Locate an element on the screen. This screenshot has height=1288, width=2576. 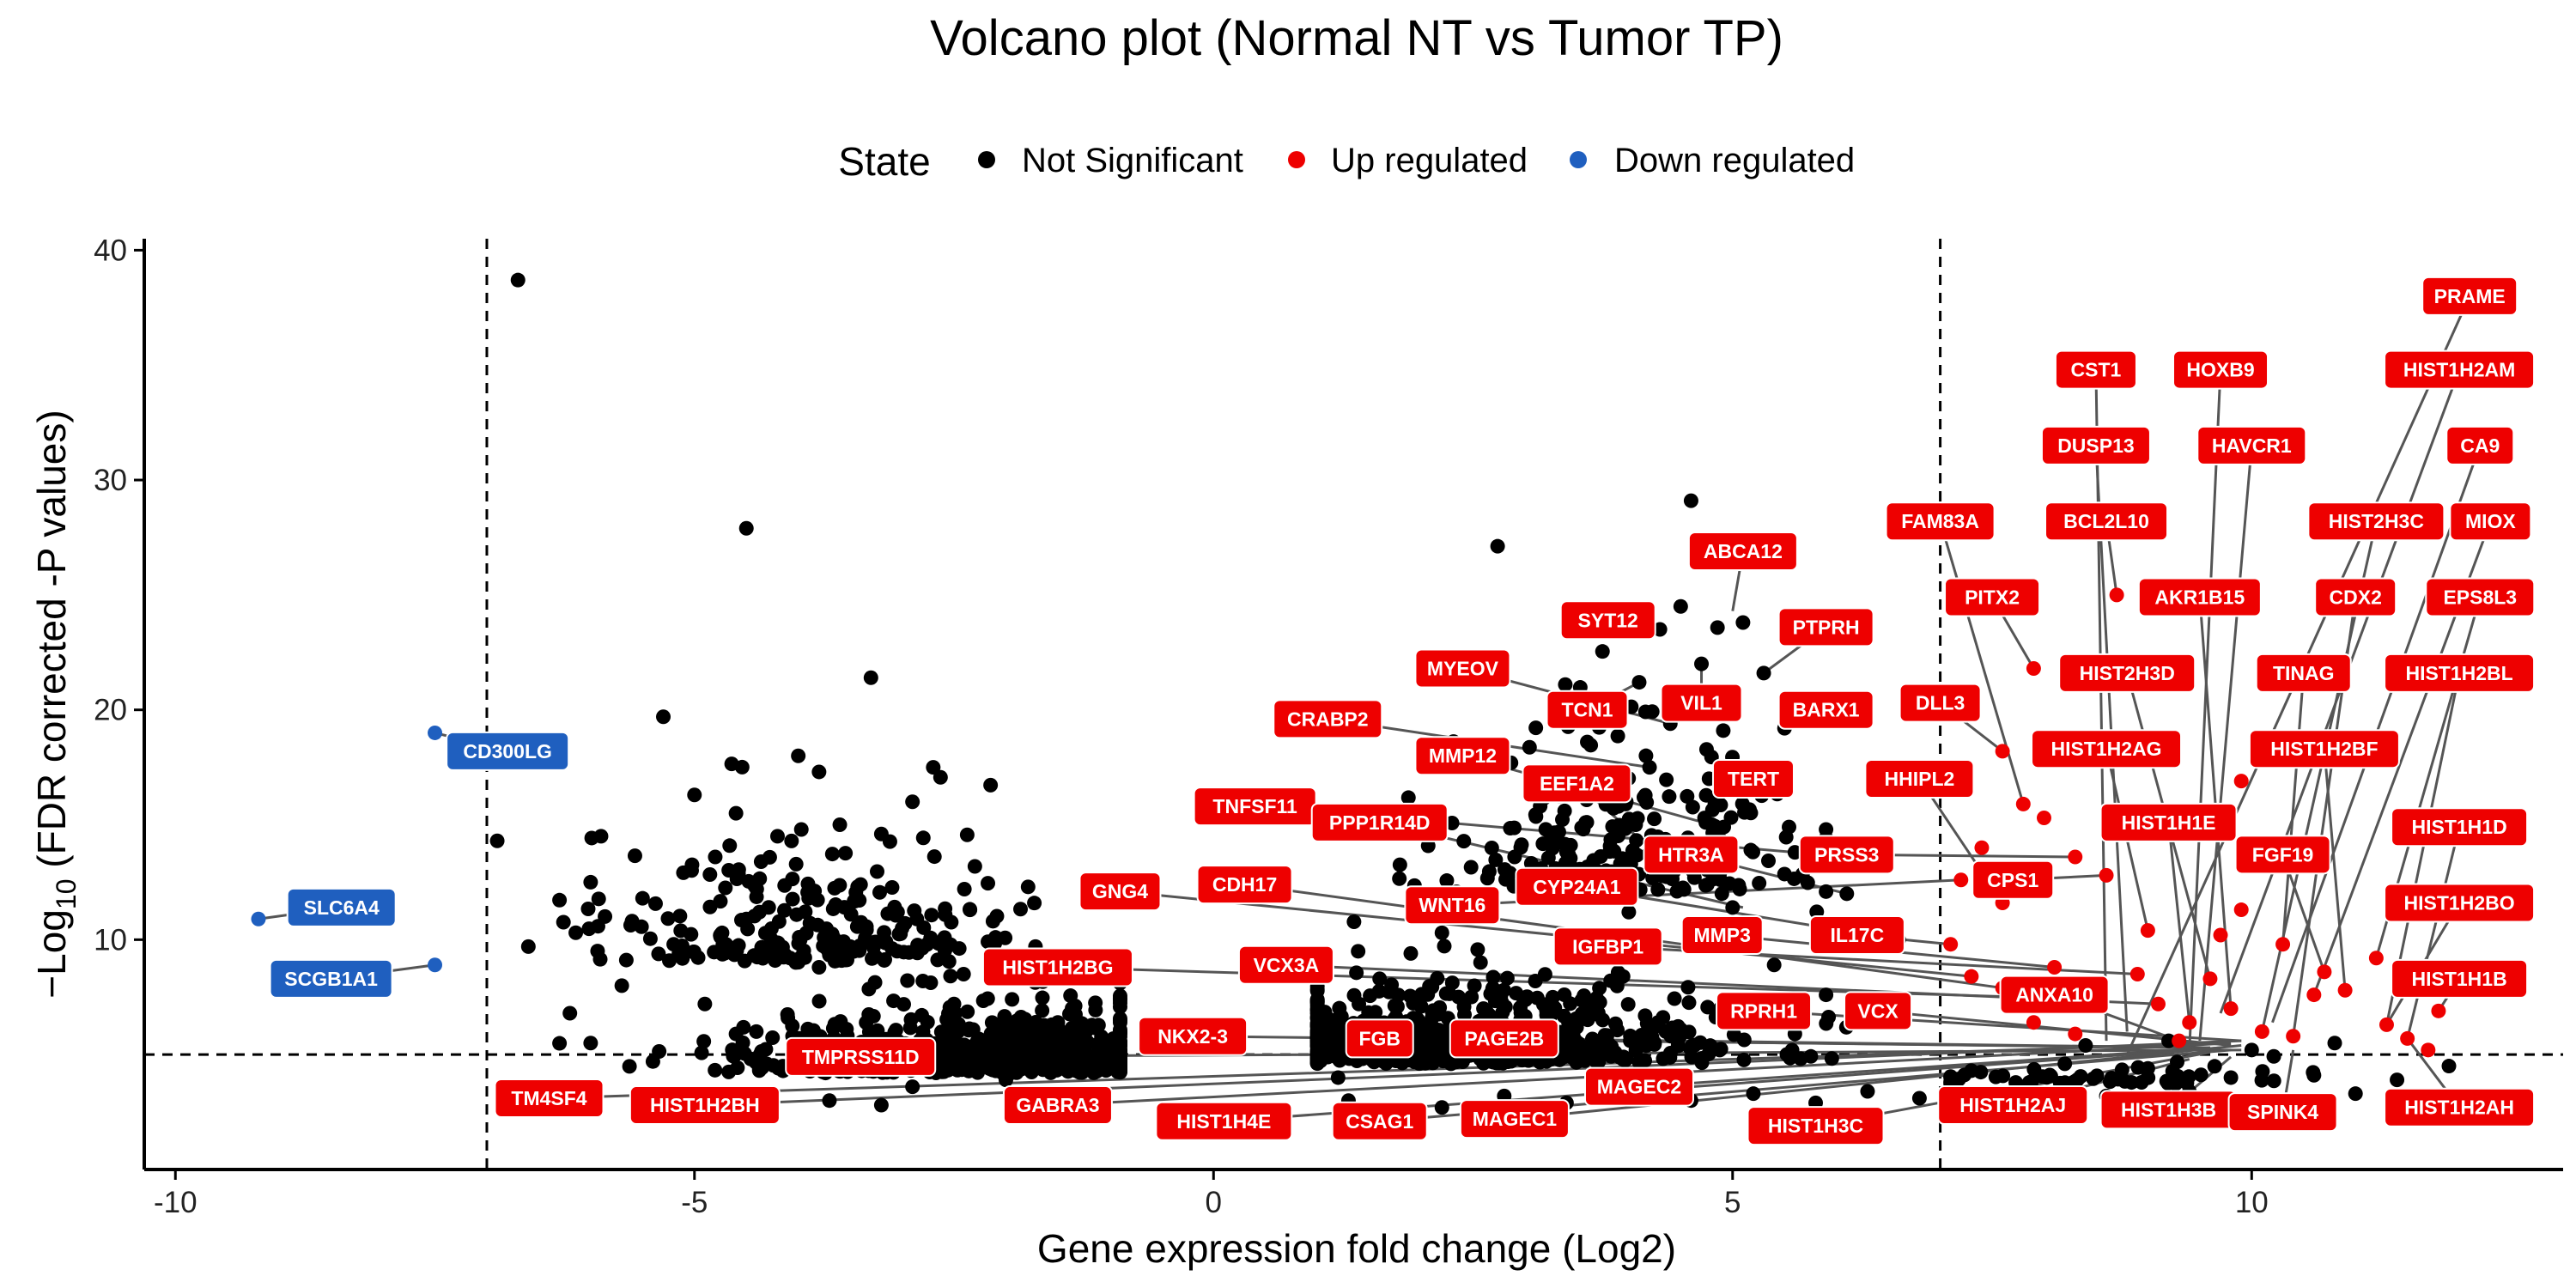
gene-label-text: MMP3 is located at coordinates (1722, 935).